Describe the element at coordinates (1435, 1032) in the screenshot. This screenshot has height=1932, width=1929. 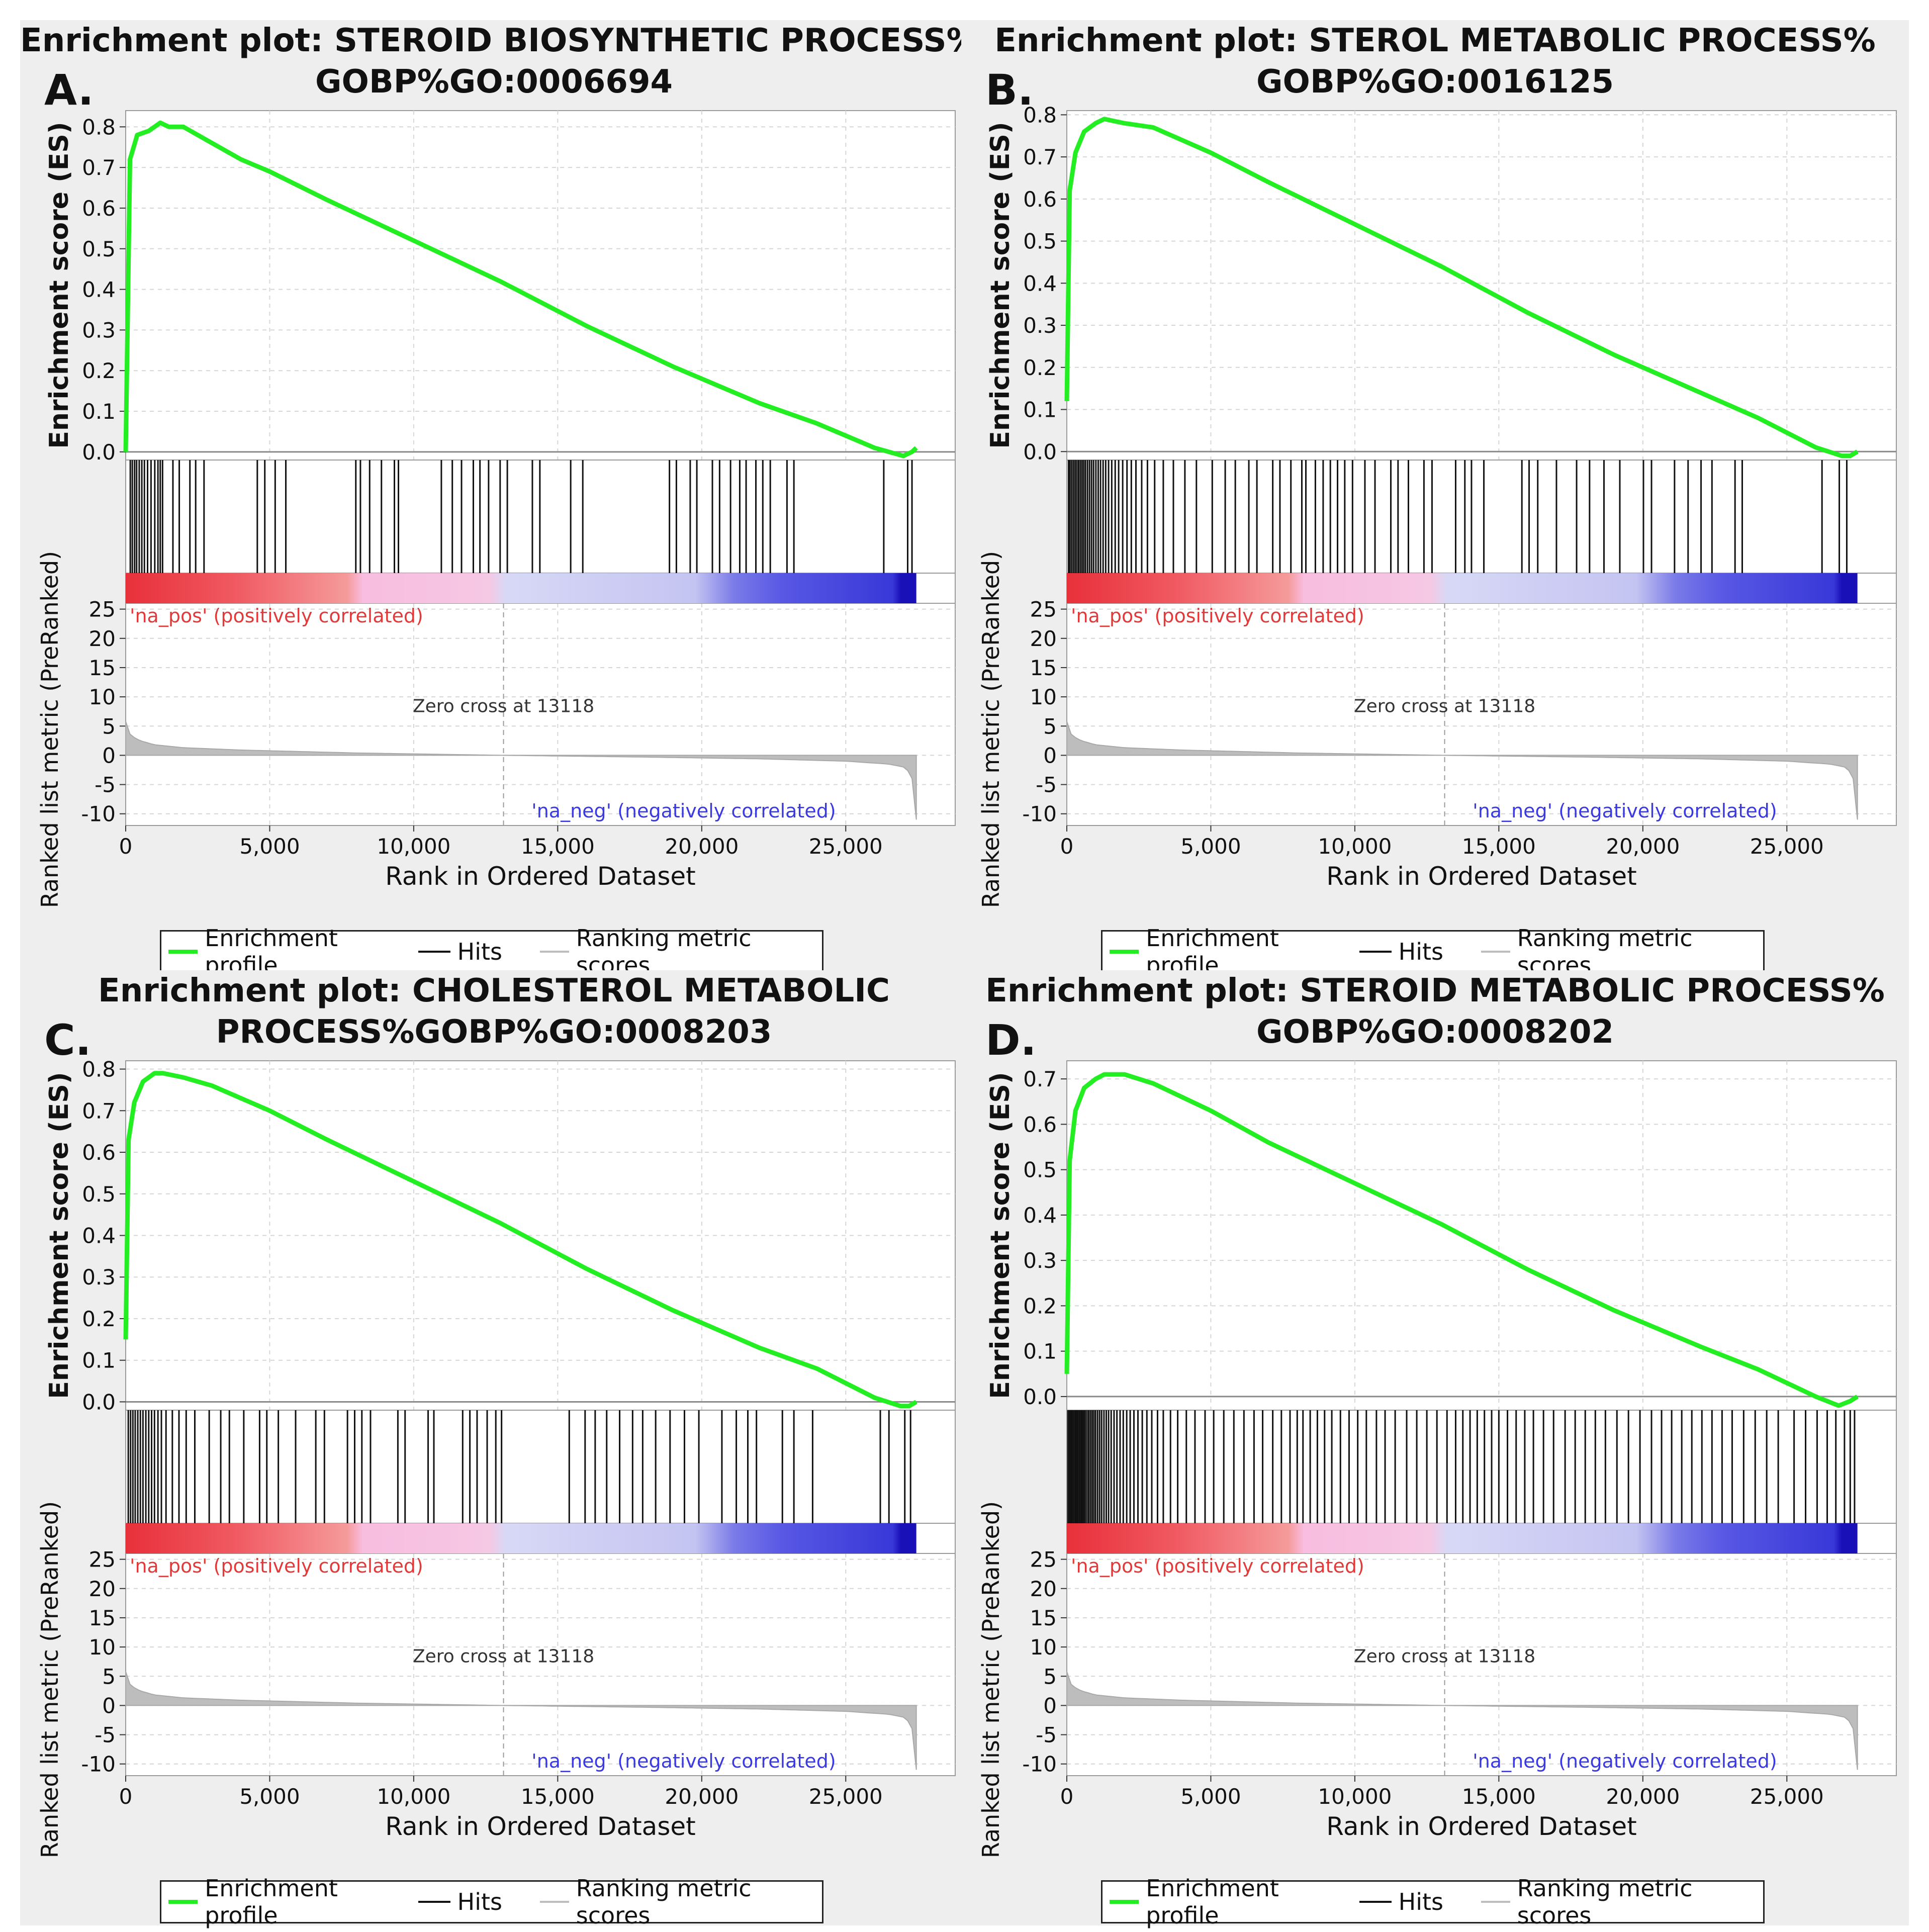
I see `panel-title-line2: GOBP%GO:0008202` at that location.